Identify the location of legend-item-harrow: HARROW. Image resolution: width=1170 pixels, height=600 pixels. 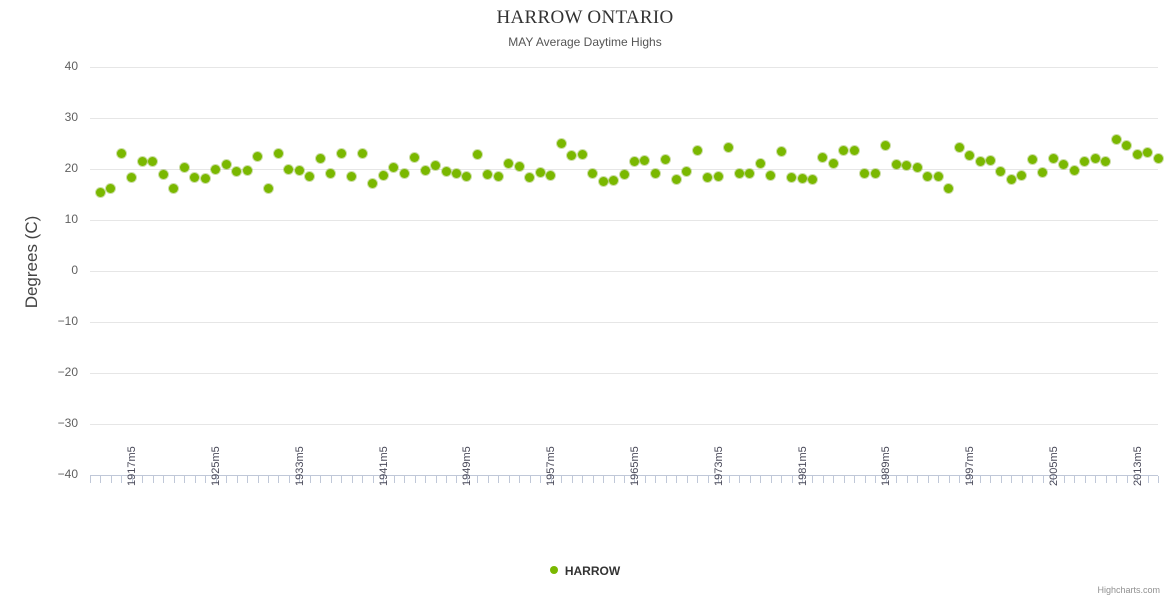
(584, 570).